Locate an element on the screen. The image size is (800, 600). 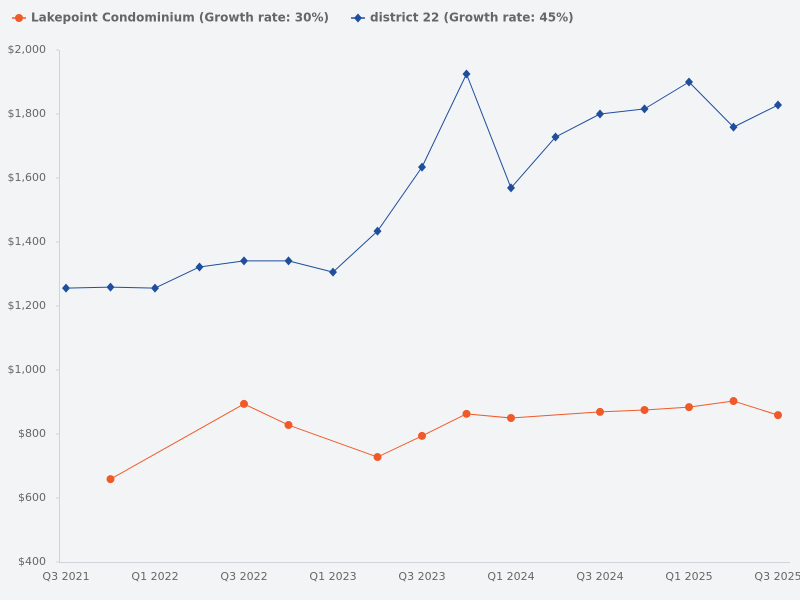
legend-label: district 22 (Growth rate: 45%) is located at coordinates (472, 18).